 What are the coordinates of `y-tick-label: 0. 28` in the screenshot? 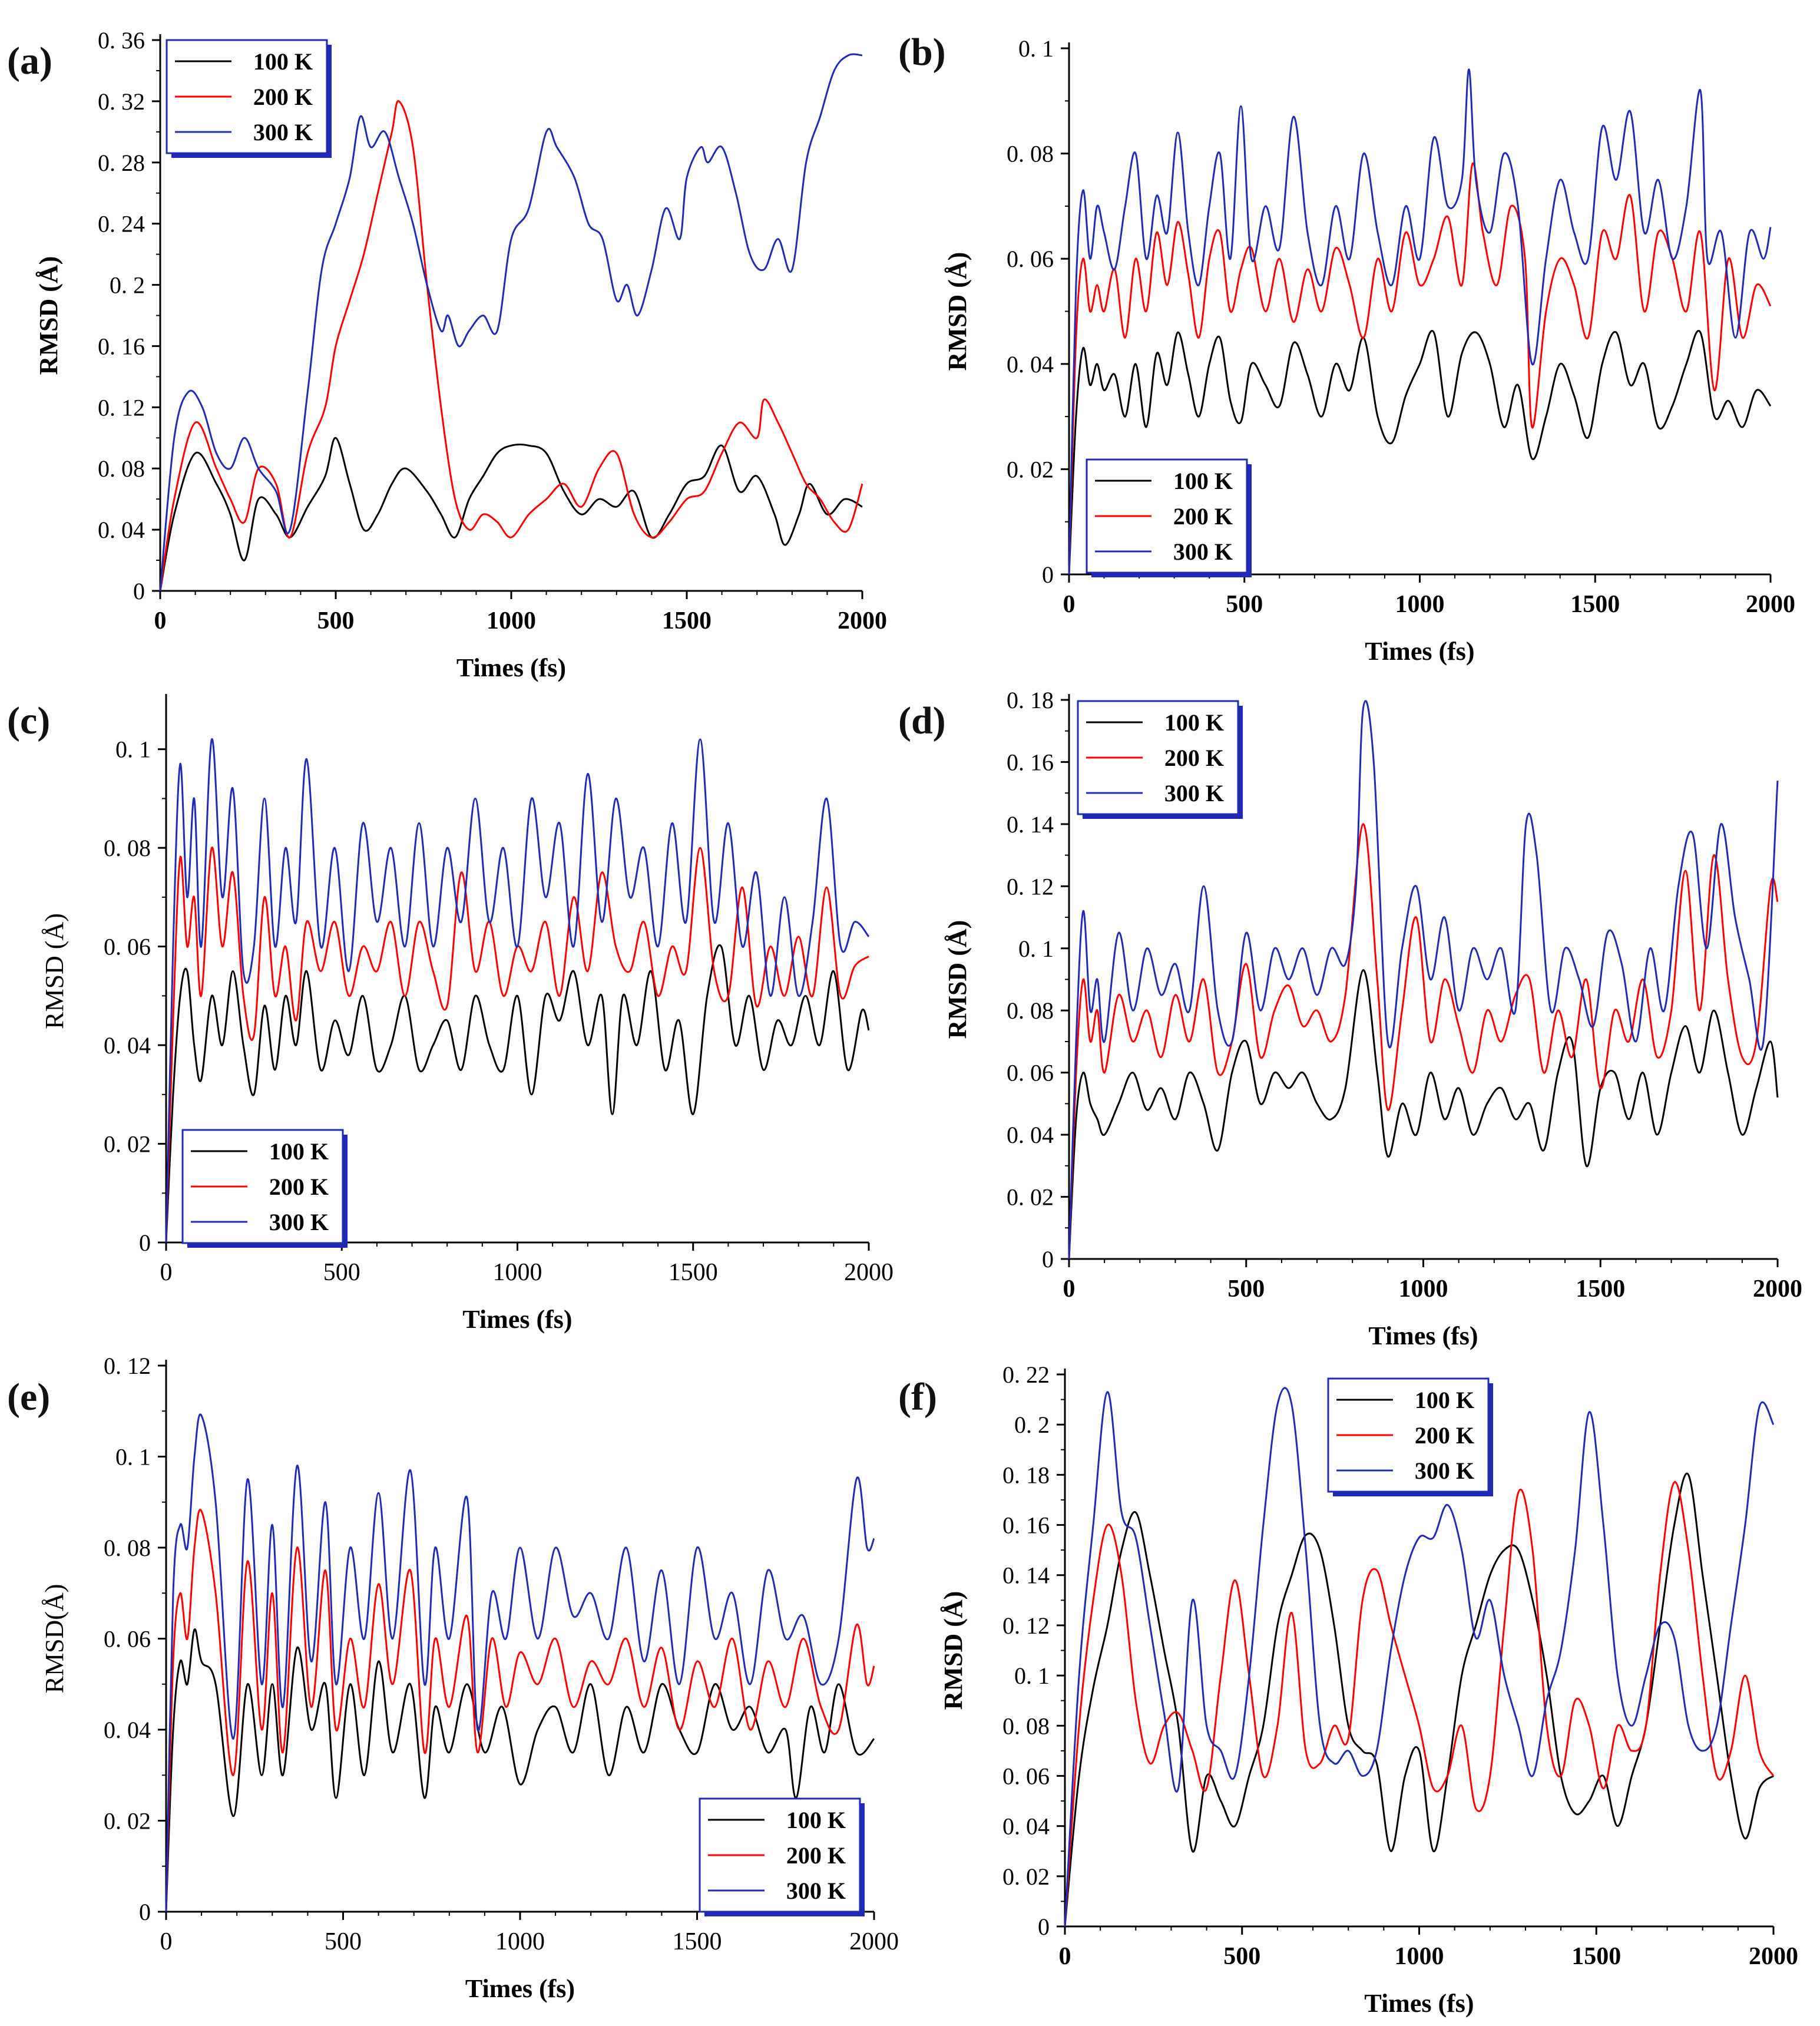 It's located at (121, 163).